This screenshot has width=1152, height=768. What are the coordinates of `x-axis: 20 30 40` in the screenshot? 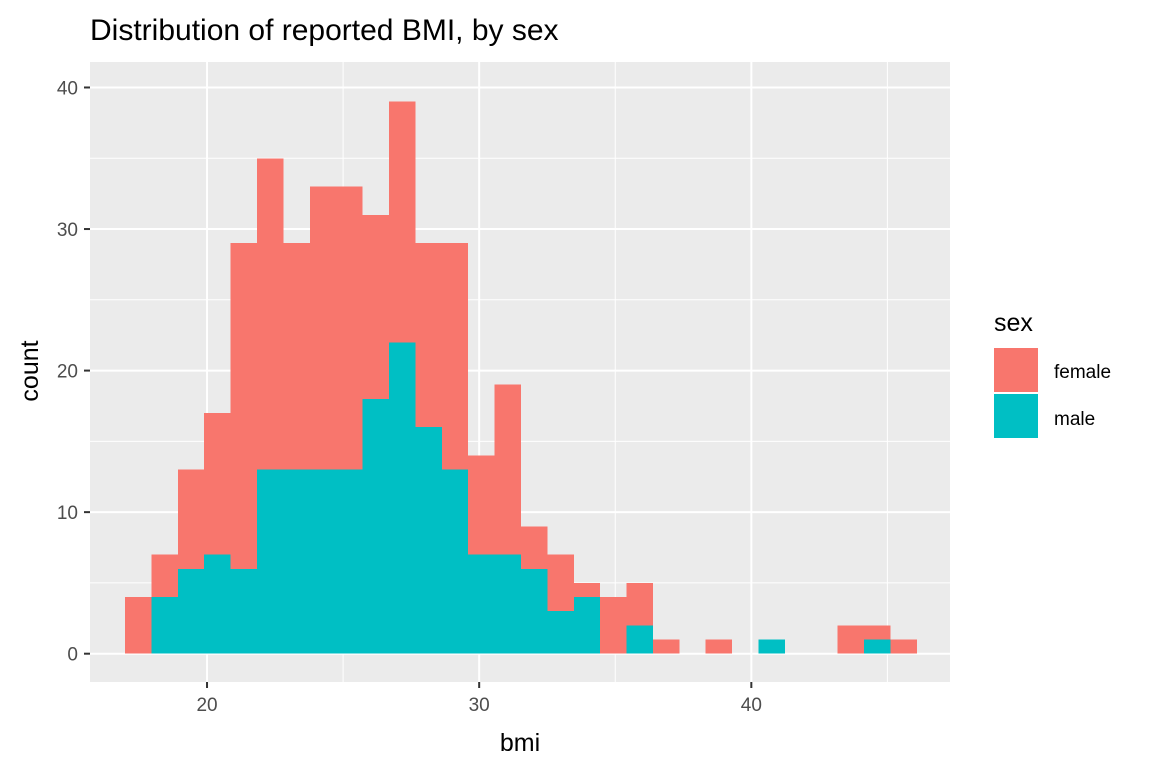 It's located at (479, 699).